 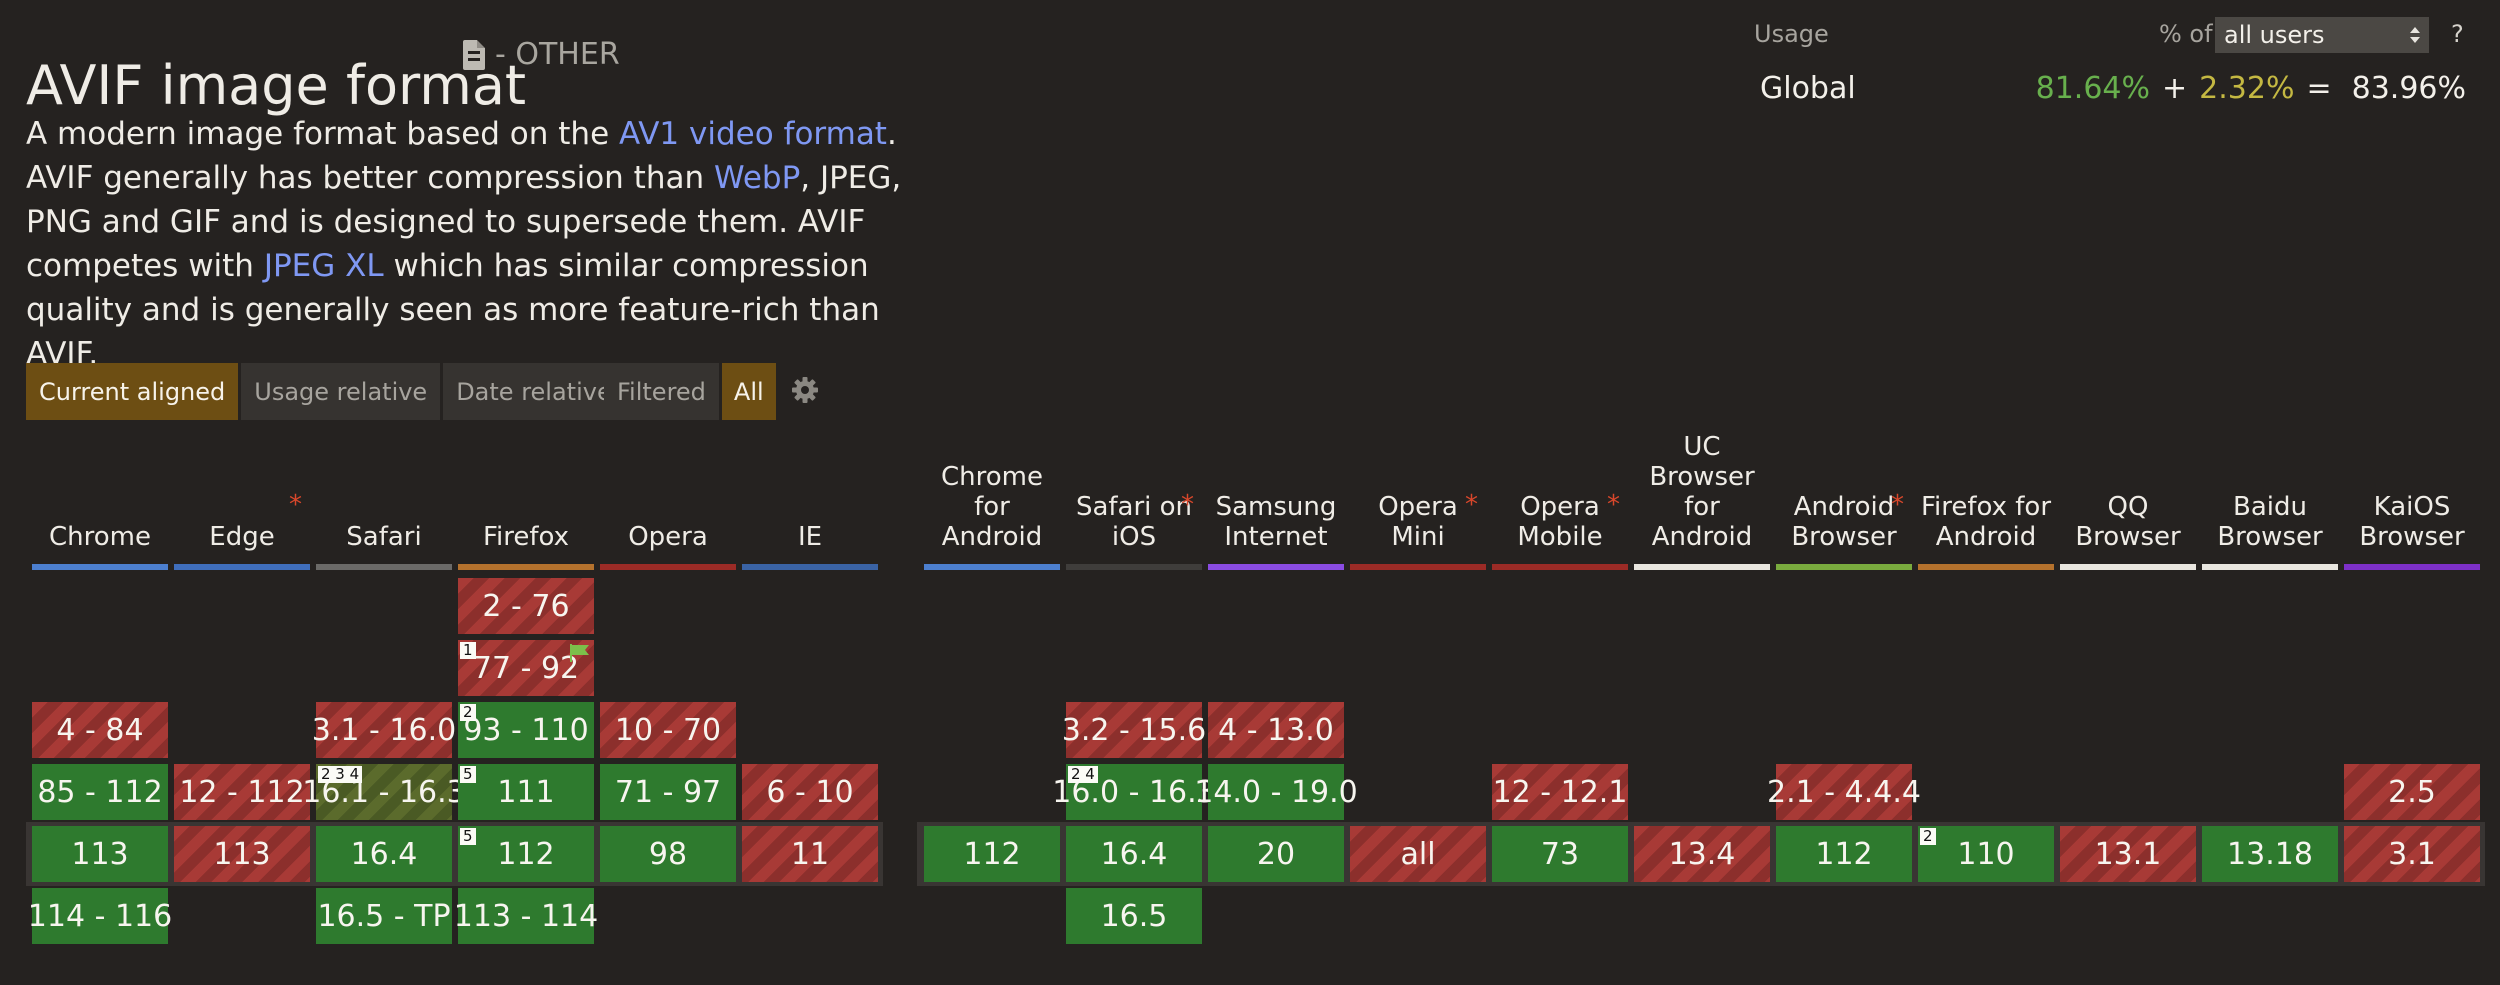 I want to click on support-cell-safari-ios: 16.5, so click(x=1134, y=916).